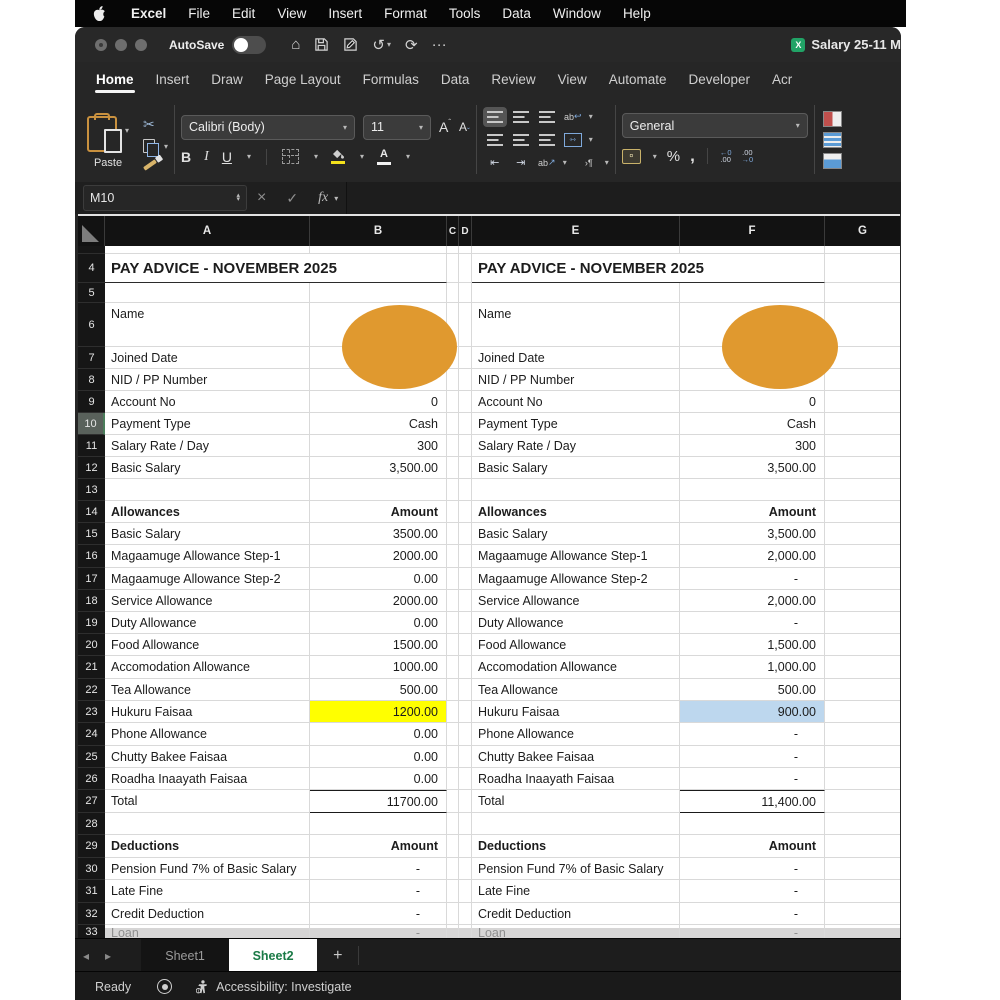 Image resolution: width=1000 pixels, height=1000 pixels. Describe the element at coordinates (268, 127) in the screenshot. I see `font-name-select: Calibri (Body) ▾` at that location.